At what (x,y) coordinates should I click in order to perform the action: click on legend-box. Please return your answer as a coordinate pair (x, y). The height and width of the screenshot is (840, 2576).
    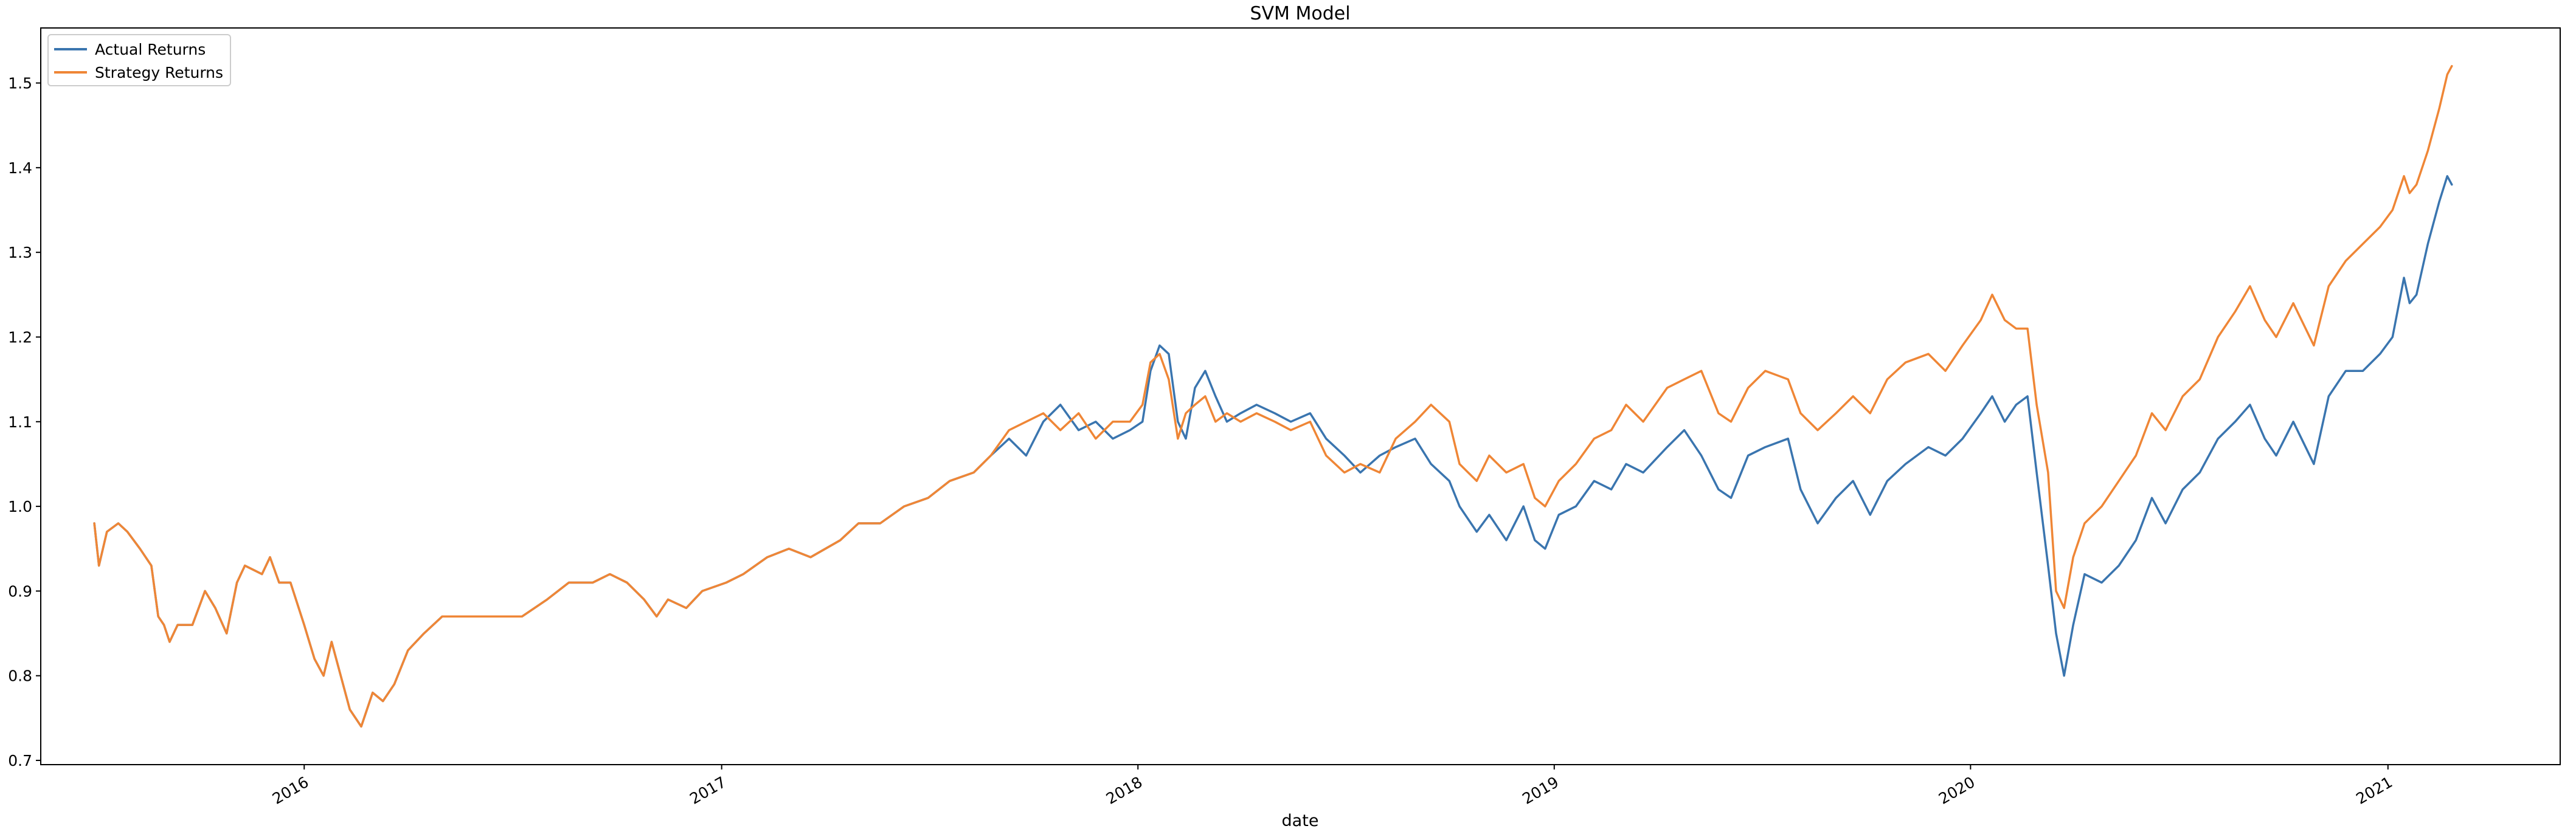
    Looking at the image, I should click on (139, 60).